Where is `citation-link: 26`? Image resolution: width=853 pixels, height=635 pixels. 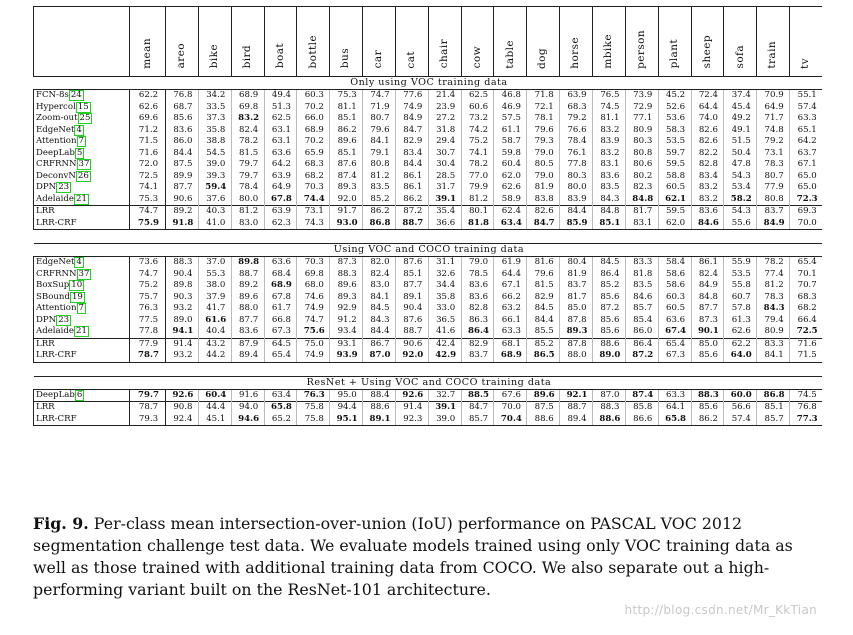
citation-link: 26 is located at coordinates (83, 176).